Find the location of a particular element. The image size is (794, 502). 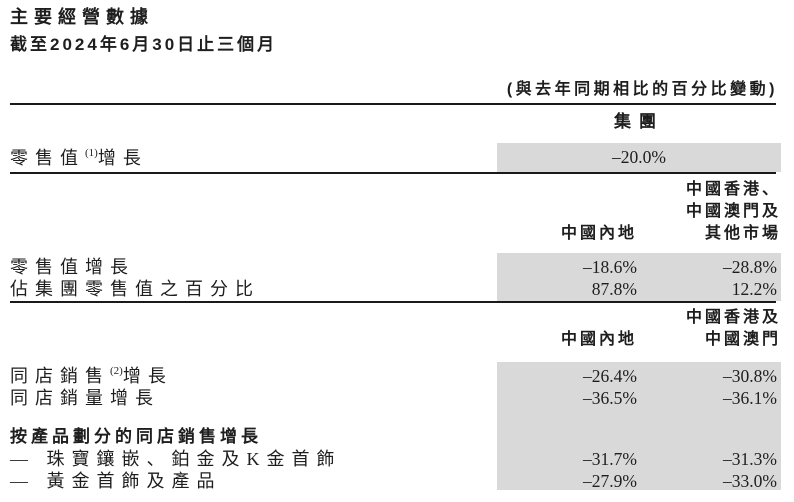

divider-rule-lower is located at coordinates (393, 302).